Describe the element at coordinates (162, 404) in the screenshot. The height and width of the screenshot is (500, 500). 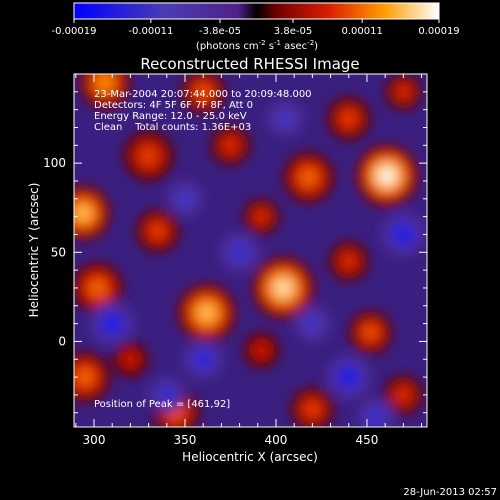
I see `peak-position-label: Position of Peak = [461,92]` at that location.